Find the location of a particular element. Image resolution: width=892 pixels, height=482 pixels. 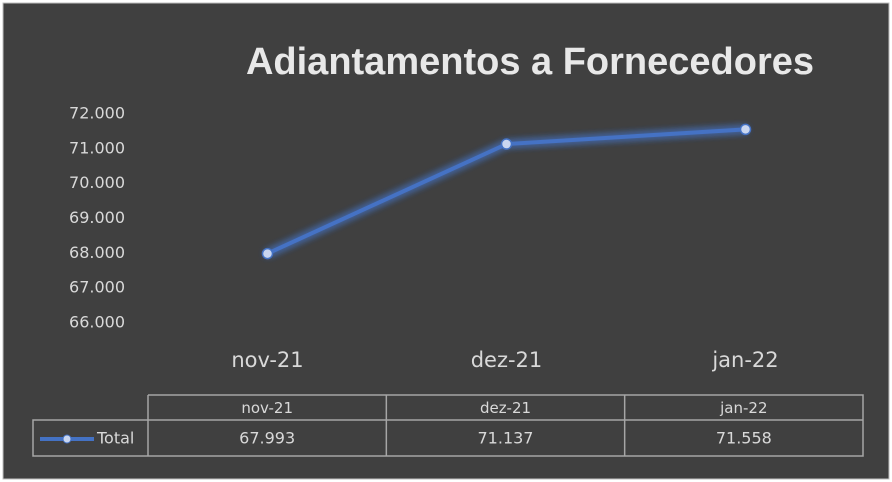

table-value: 71.137 is located at coordinates (506, 438).